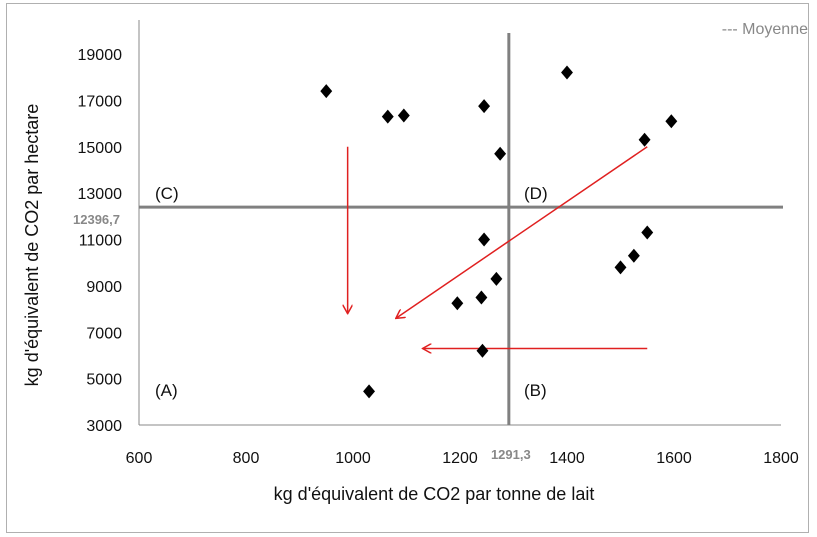  What do you see at coordinates (434, 494) in the screenshot?
I see `x-axis-title: kg d'équivalent de CO2 par tonne de lait` at bounding box center [434, 494].